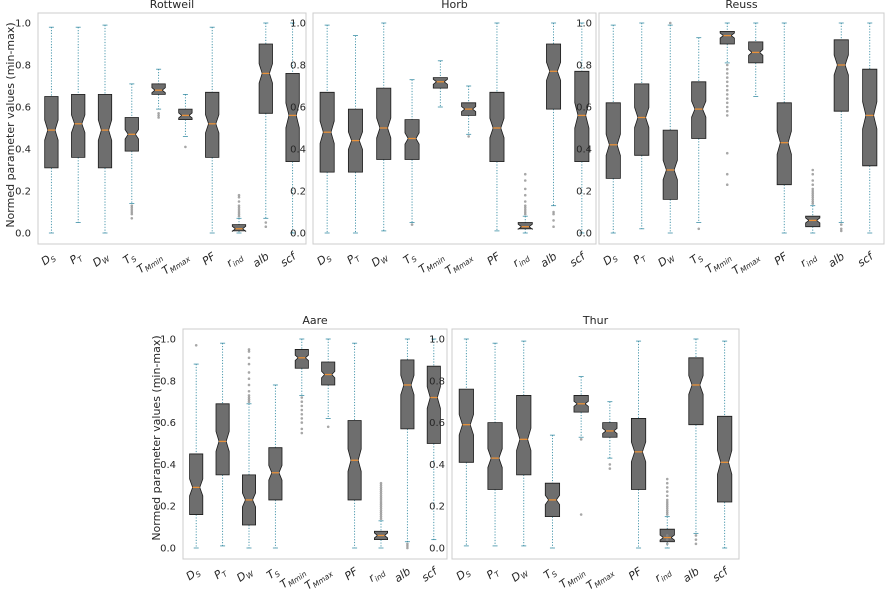 The image size is (888, 600). I want to click on x-tick-label: alb, so click(260, 260).